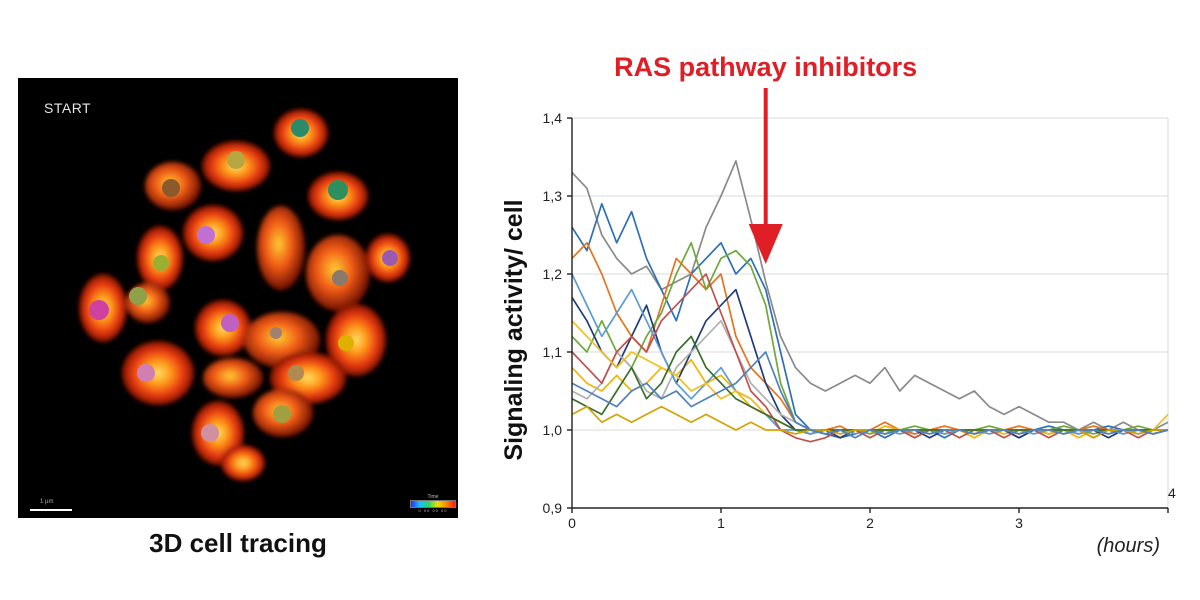  I want to click on annotation-arrow-head, so click(765, 244).